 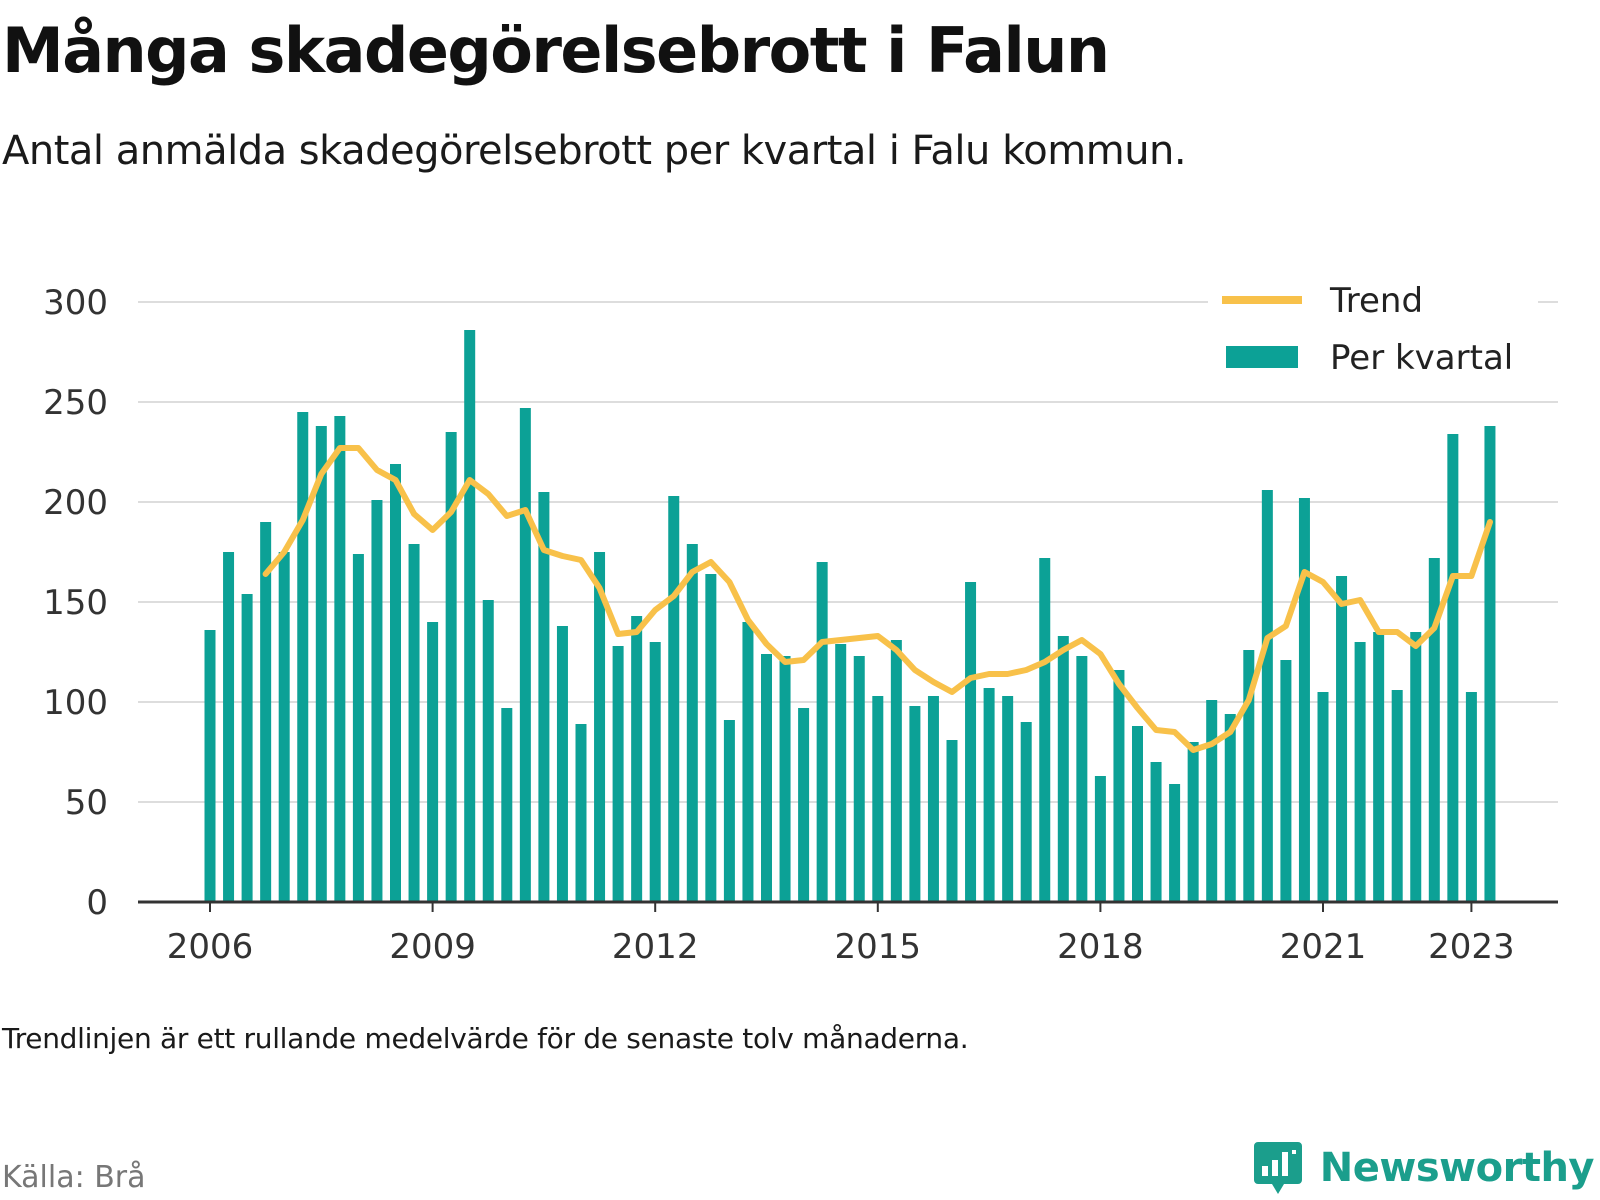 I want to click on x-tick-label: 2023, so click(x=1471, y=947).